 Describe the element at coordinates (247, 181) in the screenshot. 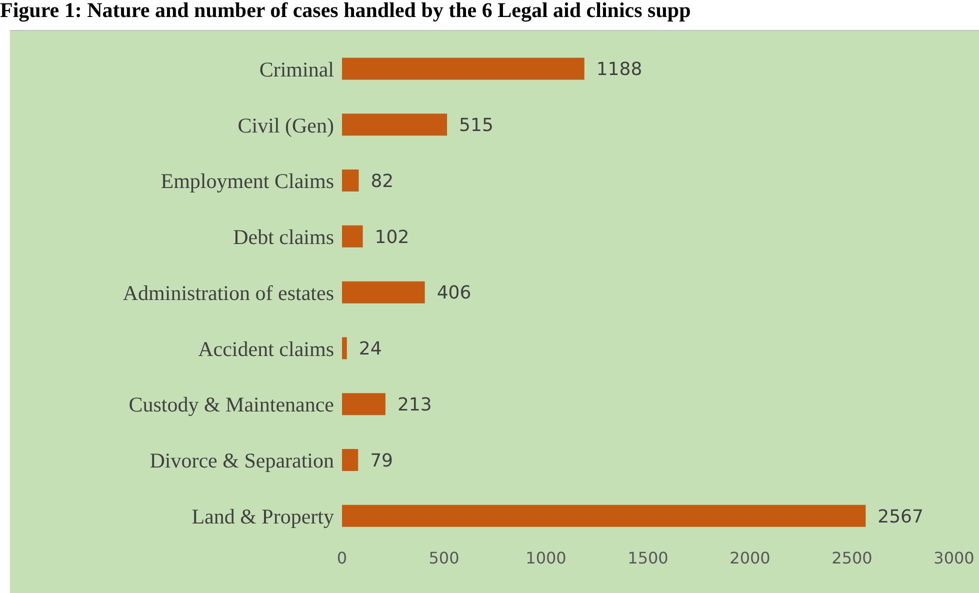

I see `y-tick-label: Employment Claims` at that location.